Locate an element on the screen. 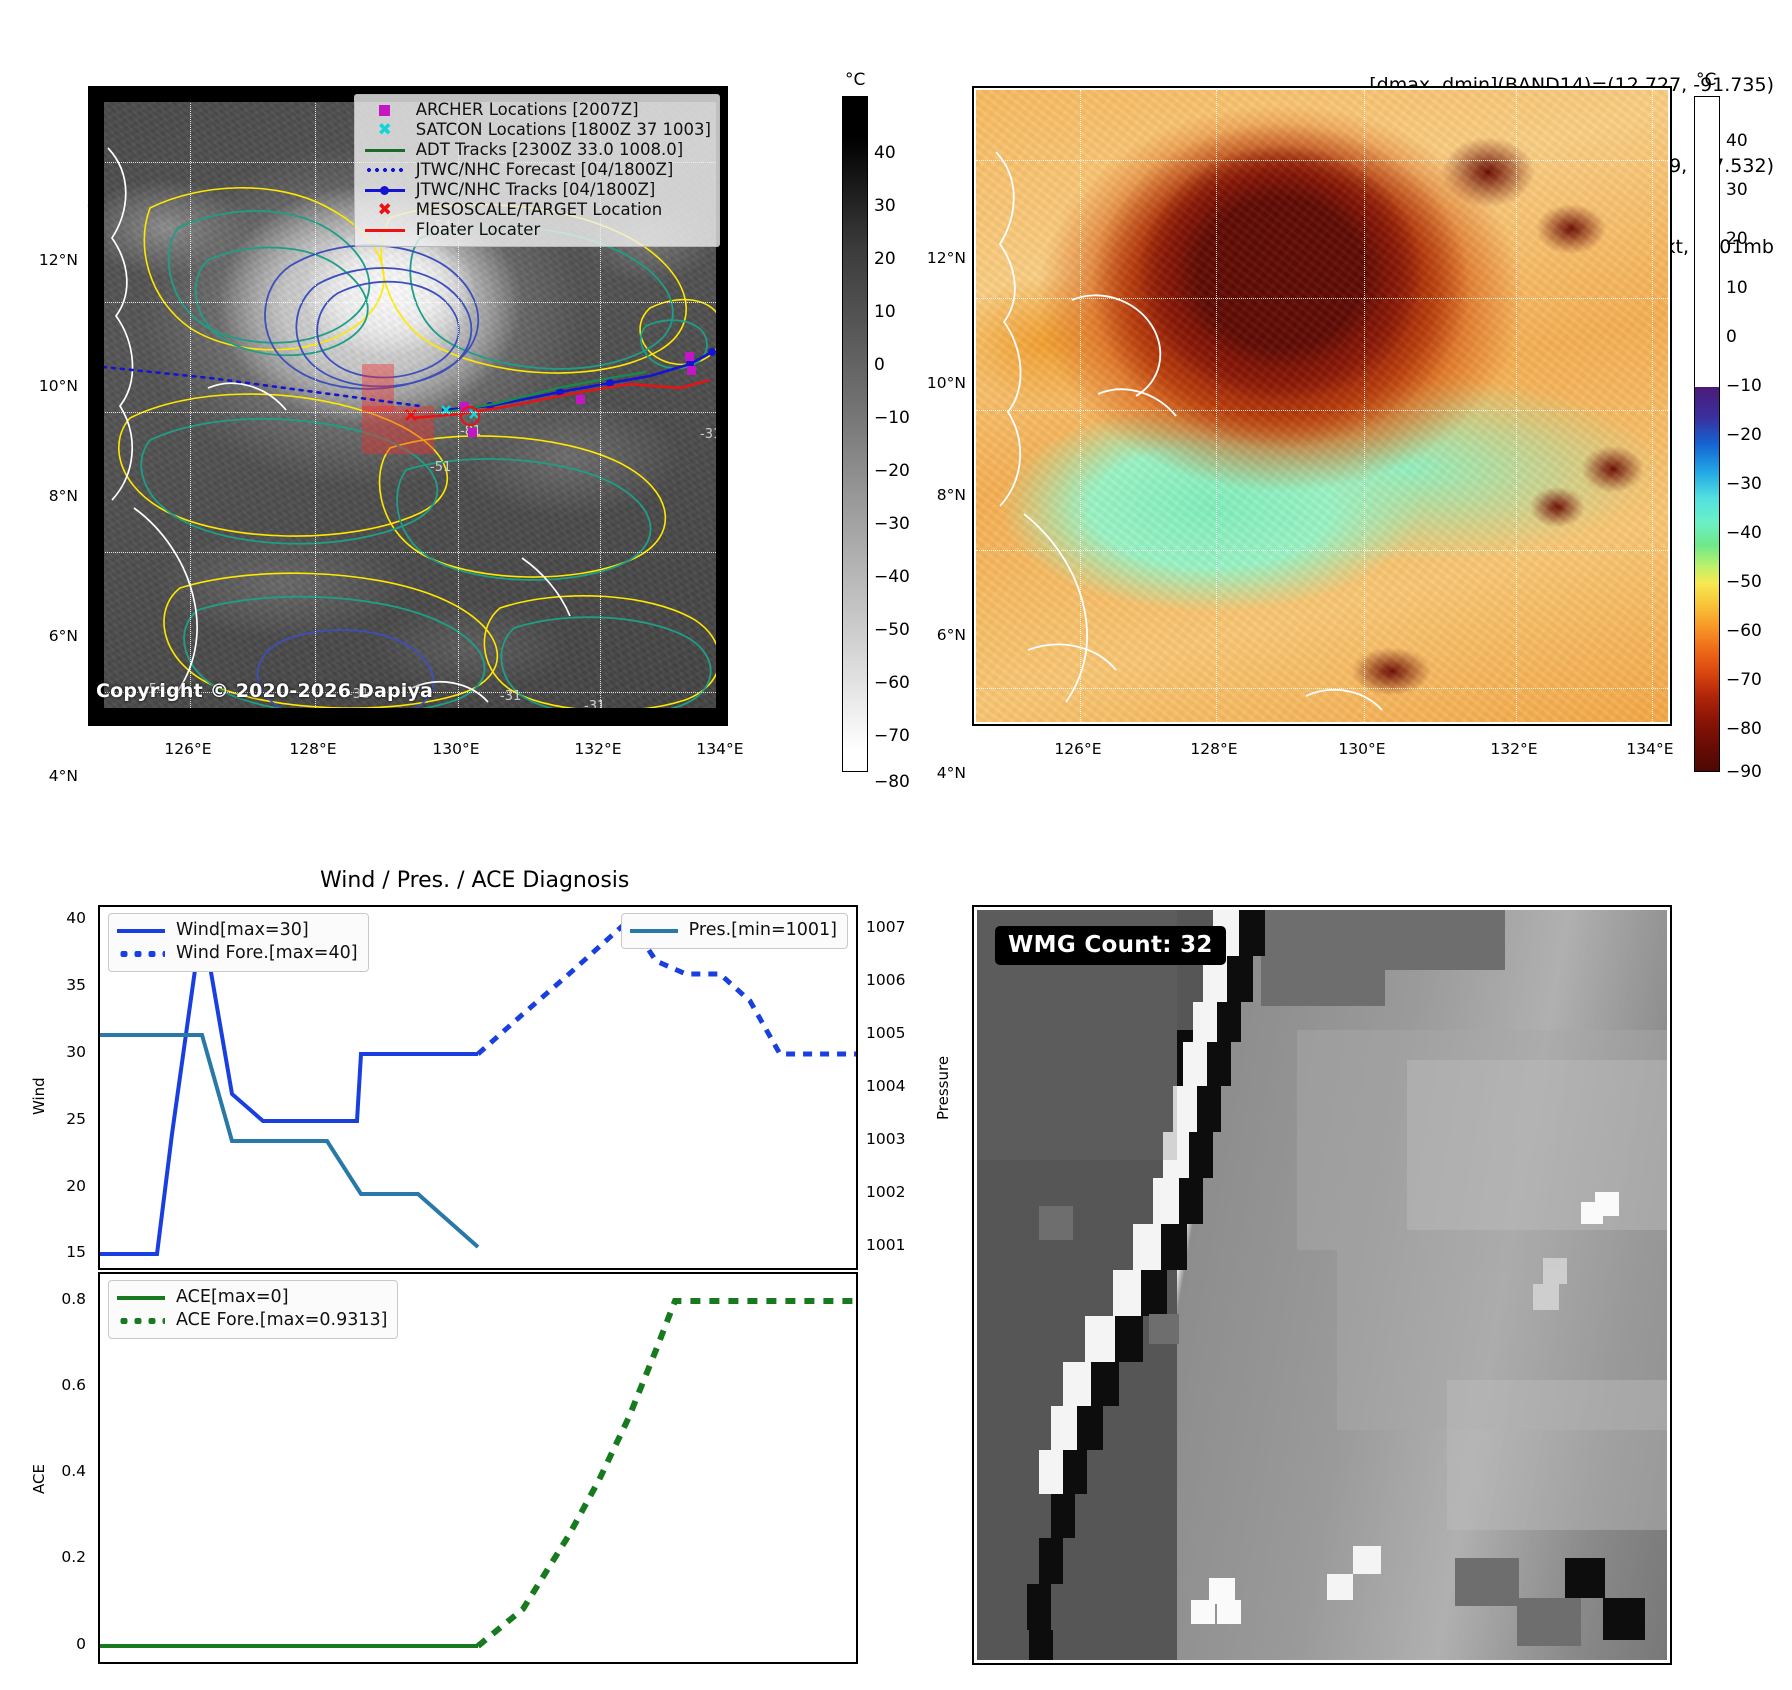 This screenshot has height=1690, width=1792. ir-enhanced-panel is located at coordinates (1322, 406).